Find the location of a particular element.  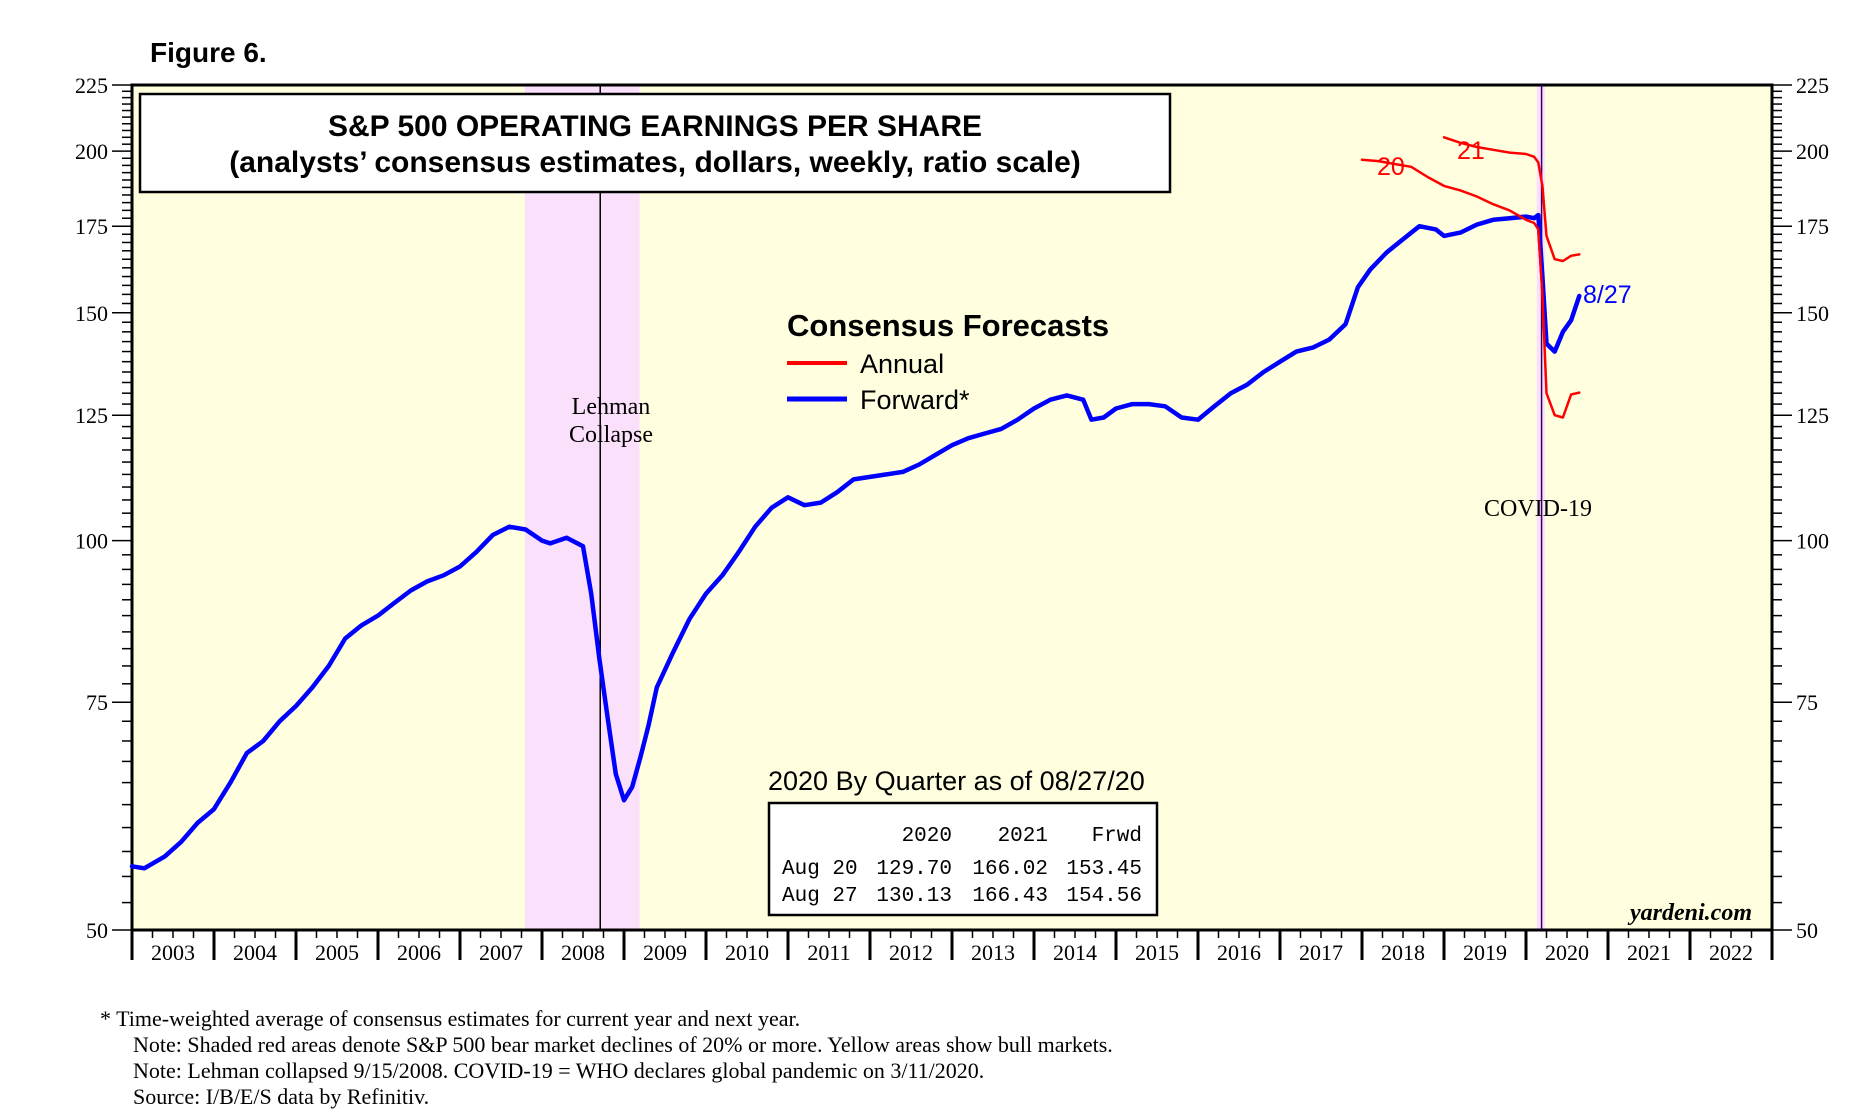

x-tick-label: 2005 is located at coordinates (337, 952).